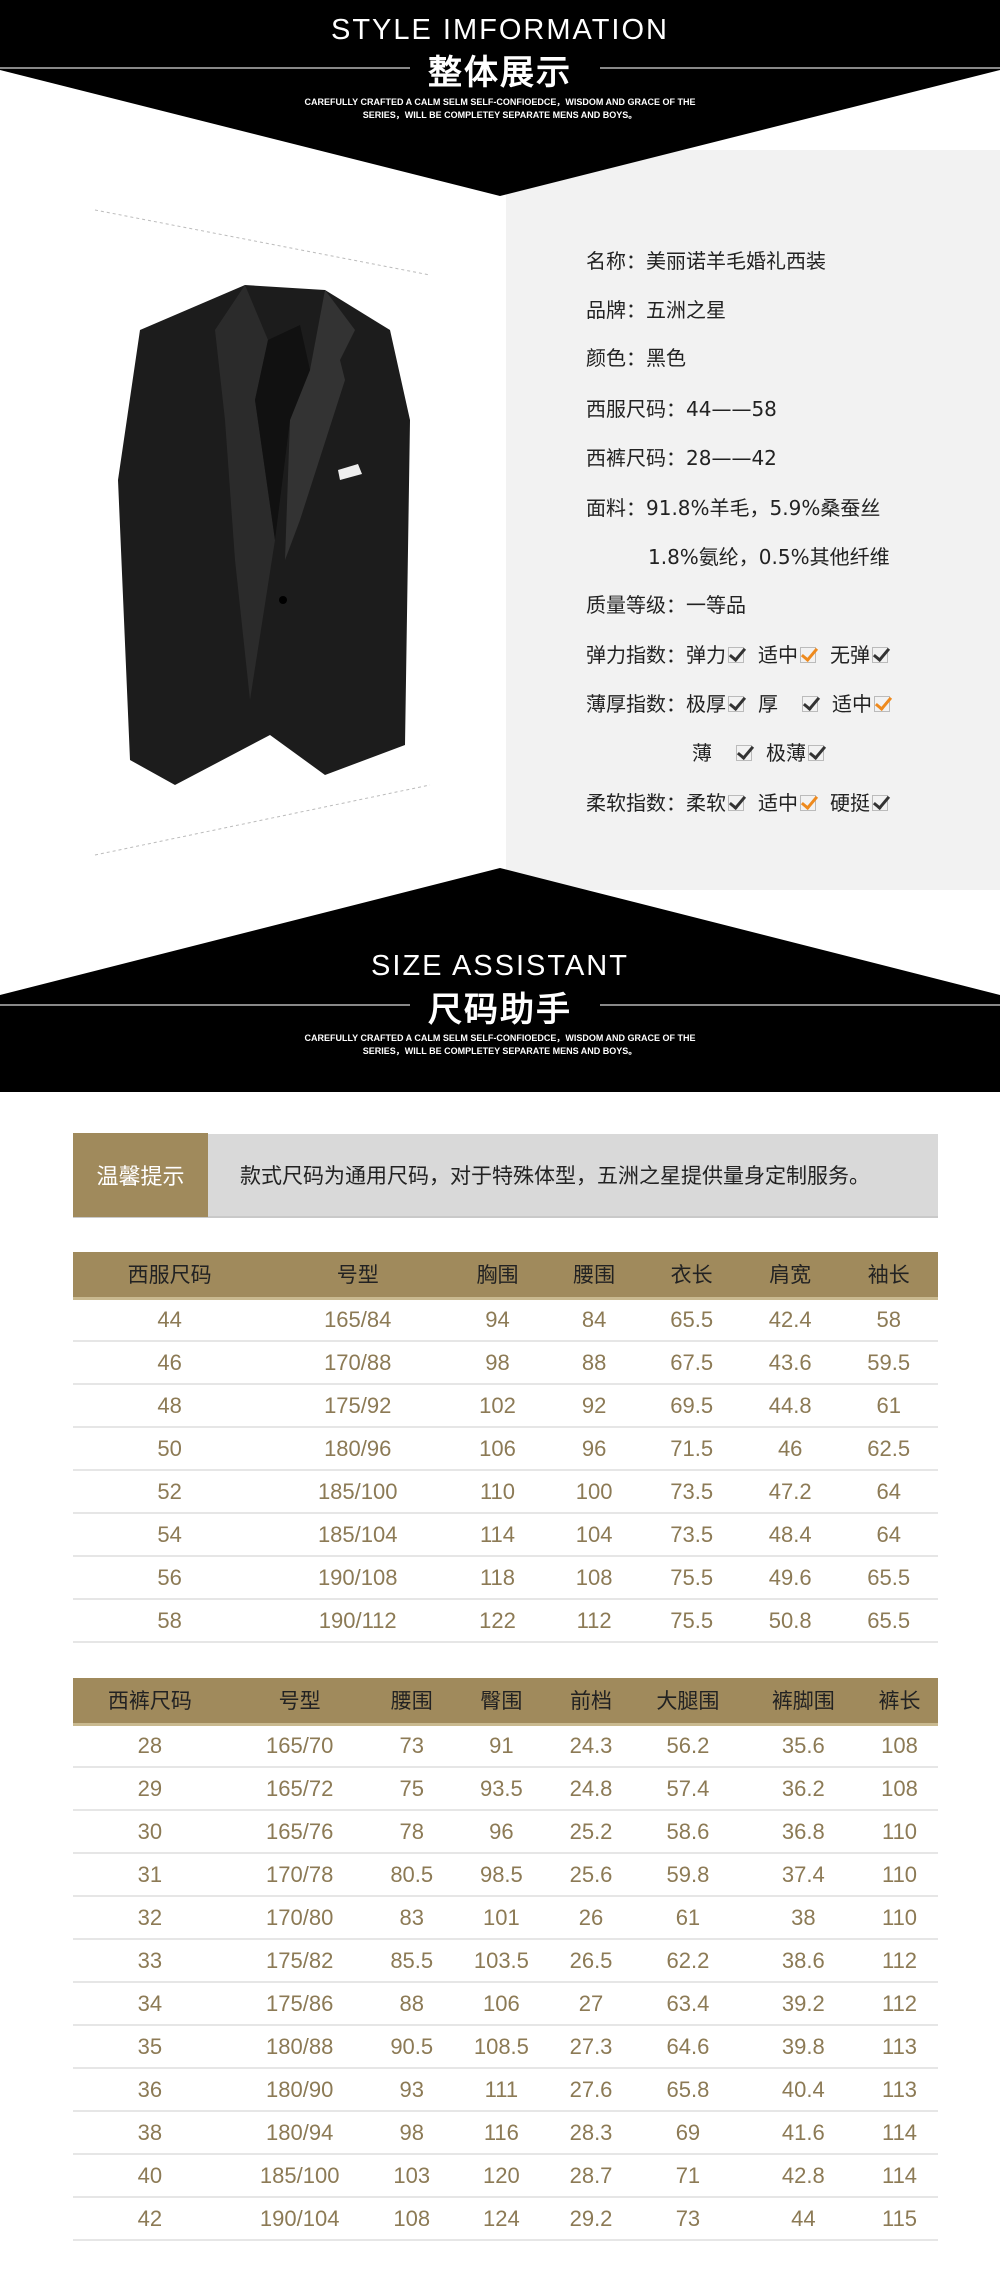  What do you see at coordinates (899, 2004) in the screenshot?
I see `table-cell: 112` at bounding box center [899, 2004].